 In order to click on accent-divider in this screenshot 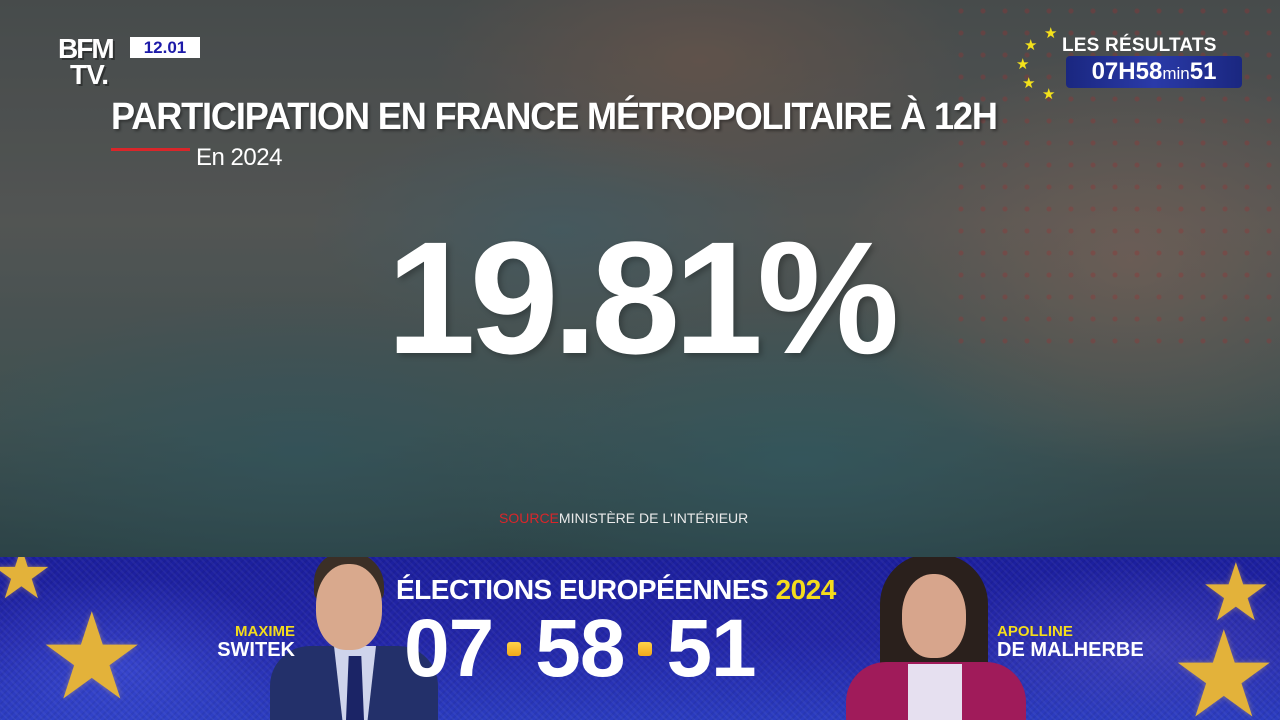, I will do `click(150, 149)`.